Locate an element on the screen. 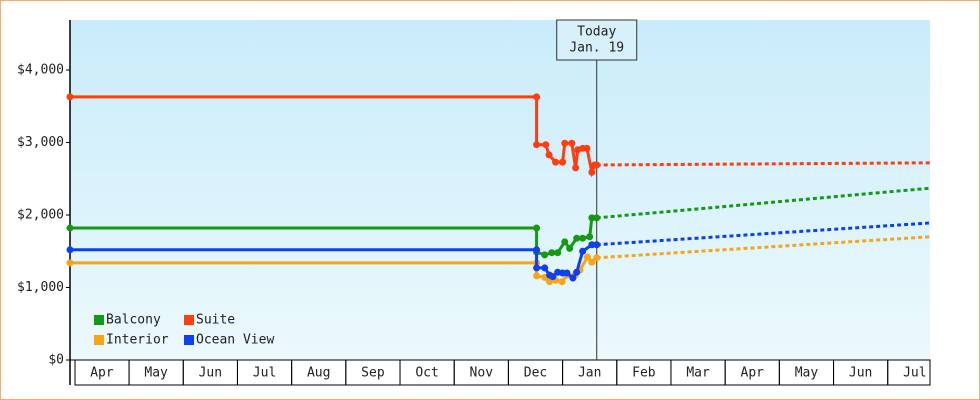 This screenshot has height=400, width=980. today-box is located at coordinates (597, 40).